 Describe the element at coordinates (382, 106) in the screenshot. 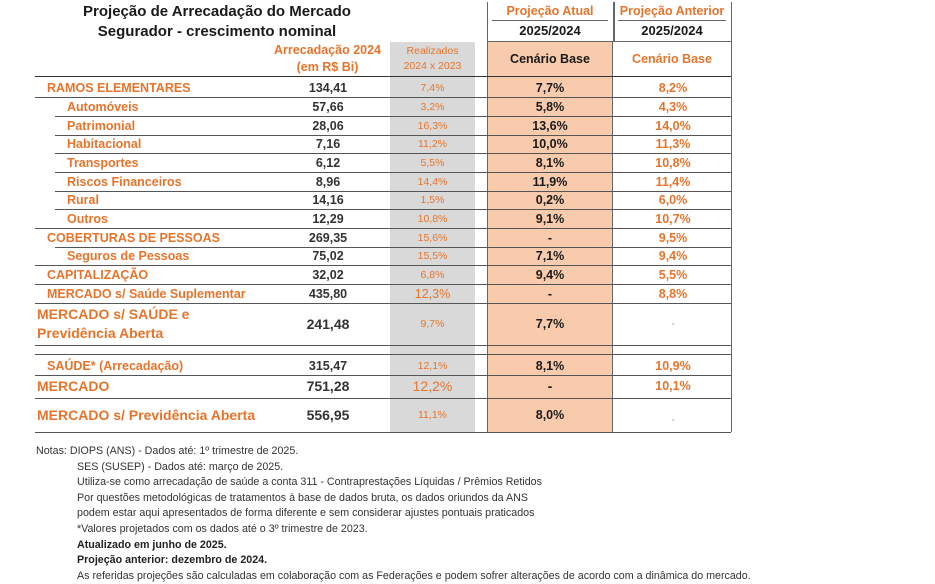

I see `table-row: Automóveis 57,66 3,2% 5,8% 4,3%` at that location.